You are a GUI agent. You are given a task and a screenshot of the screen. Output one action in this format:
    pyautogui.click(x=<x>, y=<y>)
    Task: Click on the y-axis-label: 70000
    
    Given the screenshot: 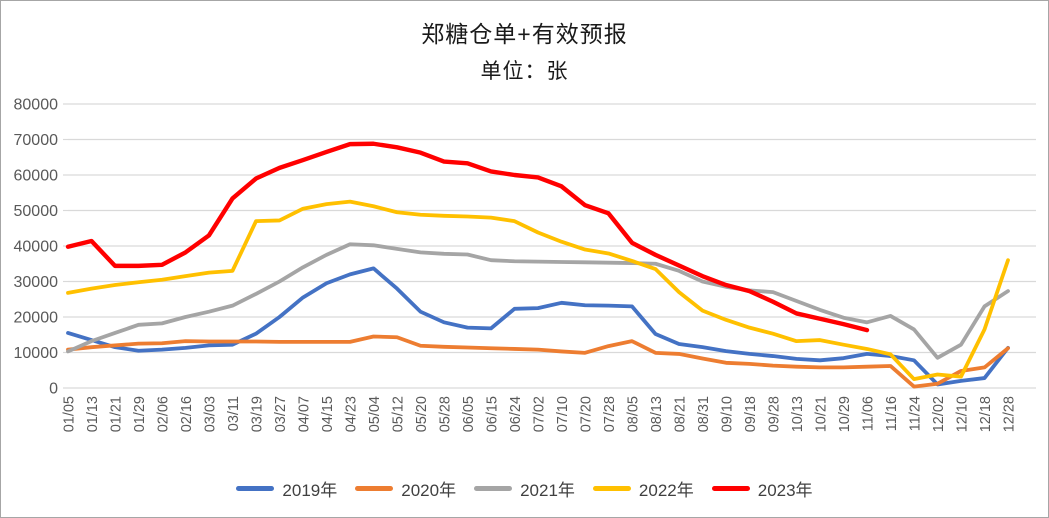 What is the action you would take?
    pyautogui.click(x=36, y=140)
    